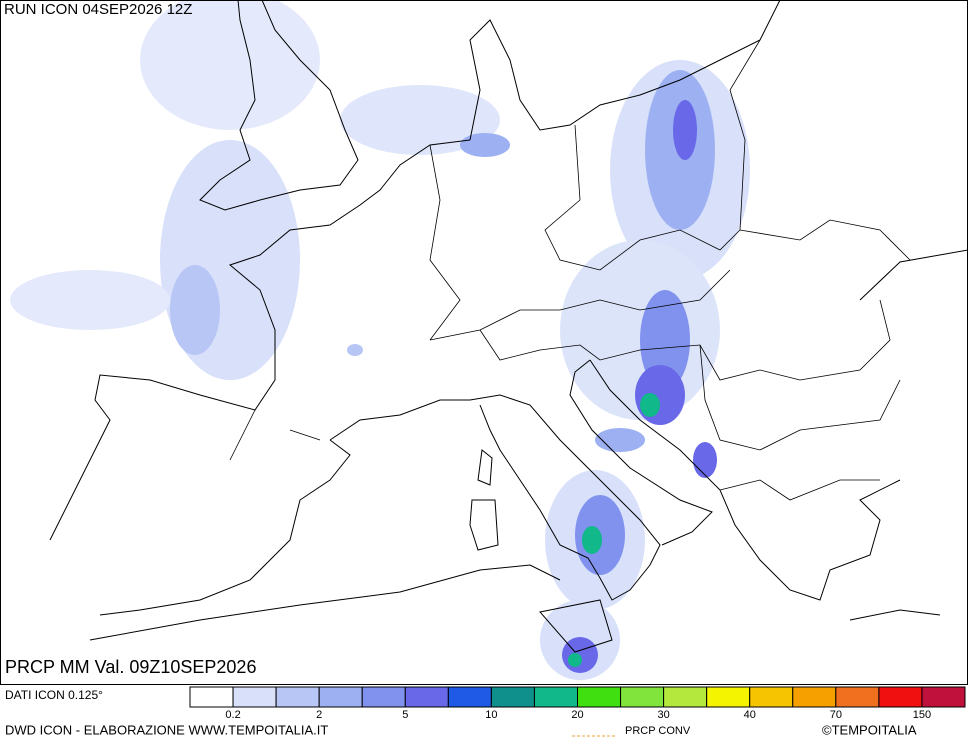  Describe the element at coordinates (836, 715) in the screenshot. I see `legend-label: 70` at that location.